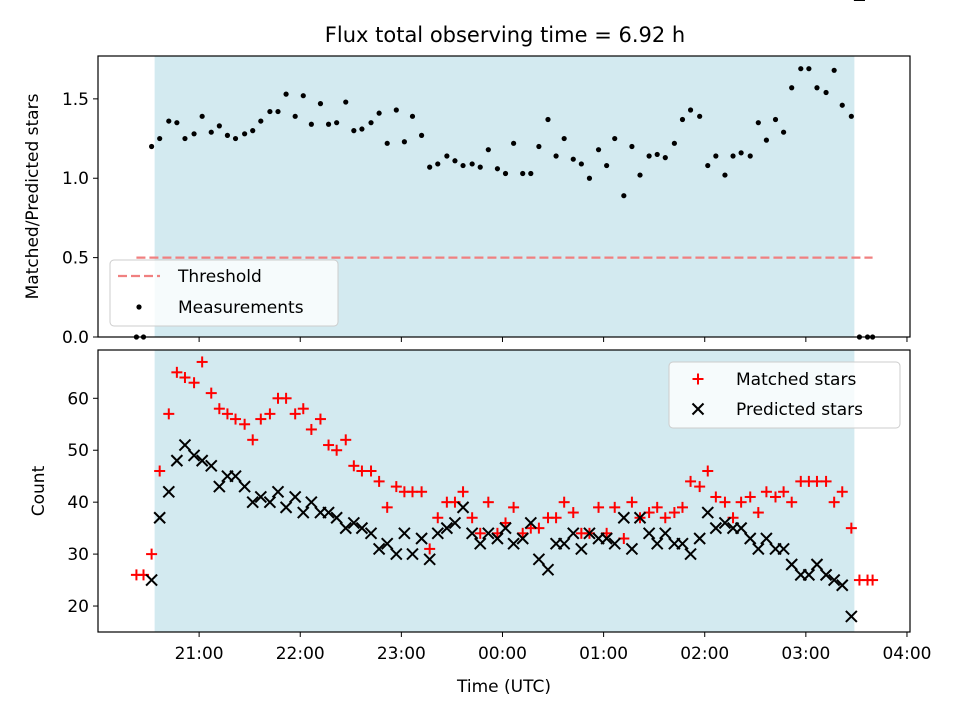  Describe the element at coordinates (33, 196) in the screenshot. I see `top-y-axis-label: Matched/Predicted stars` at that location.